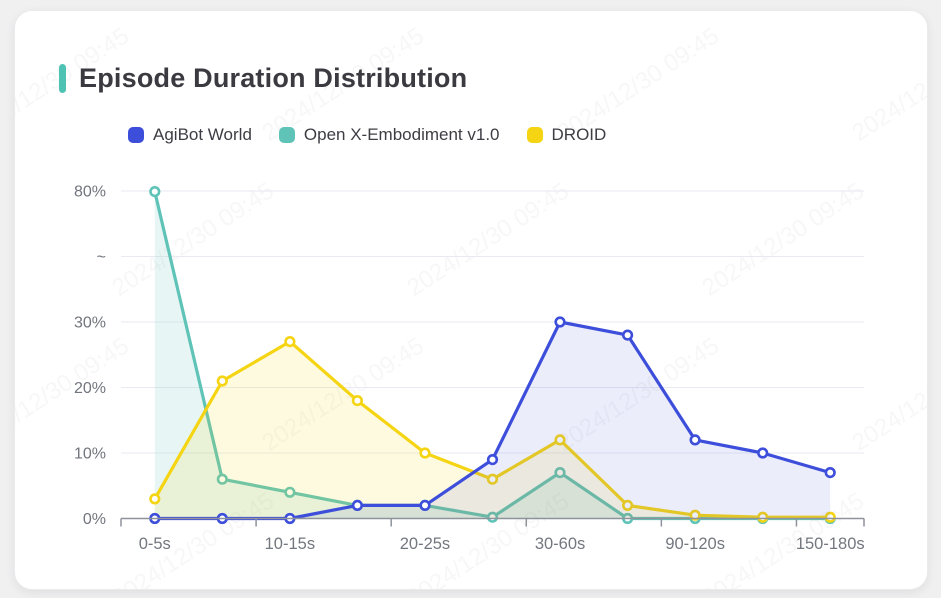 This screenshot has width=941, height=598. What do you see at coordinates (830, 544) in the screenshot?
I see `x-axis-label: 150-180s` at bounding box center [830, 544].